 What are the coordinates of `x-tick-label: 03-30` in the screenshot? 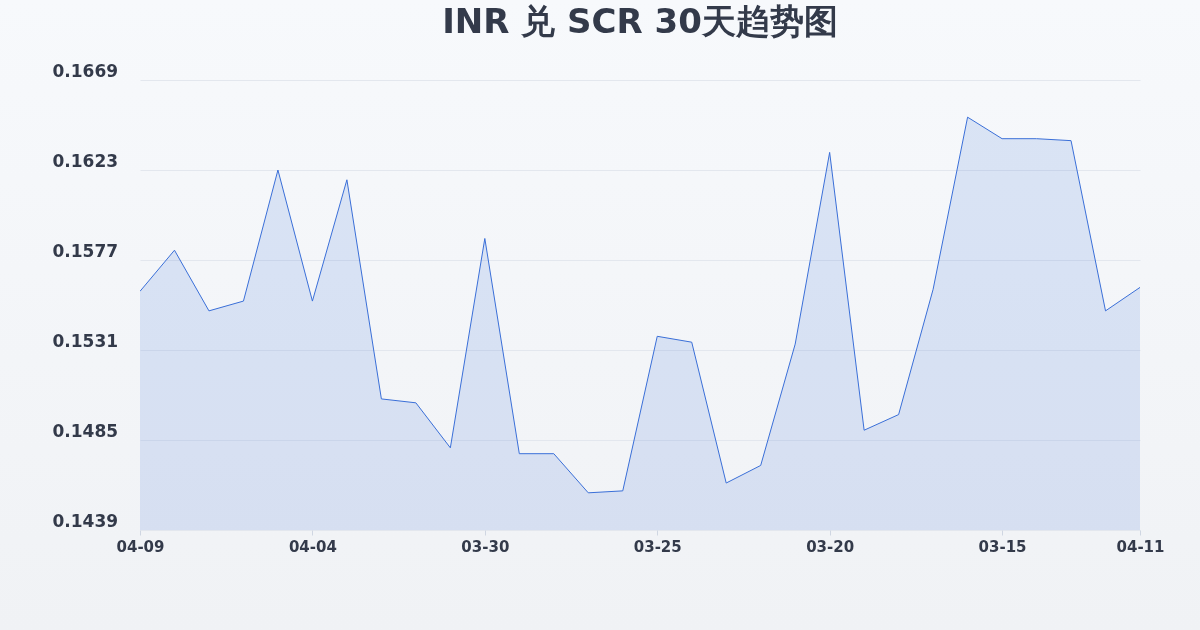 It's located at (485, 546).